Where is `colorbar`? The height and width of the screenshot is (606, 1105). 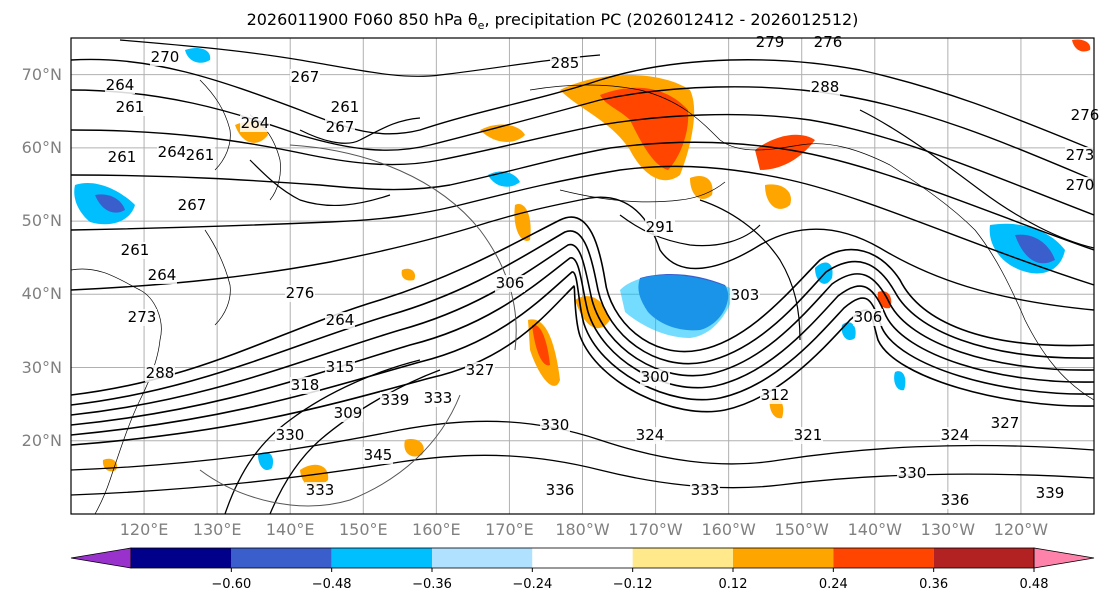 colorbar is located at coordinates (582, 559).